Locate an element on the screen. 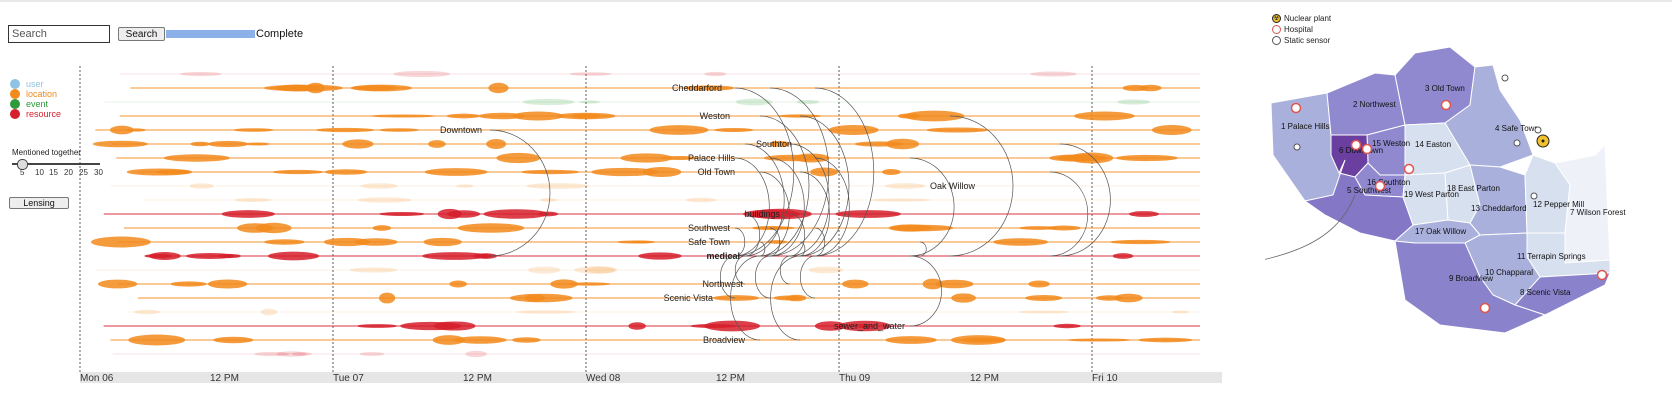 The height and width of the screenshot is (403, 1672). slider-tick: 30 is located at coordinates (98, 172).